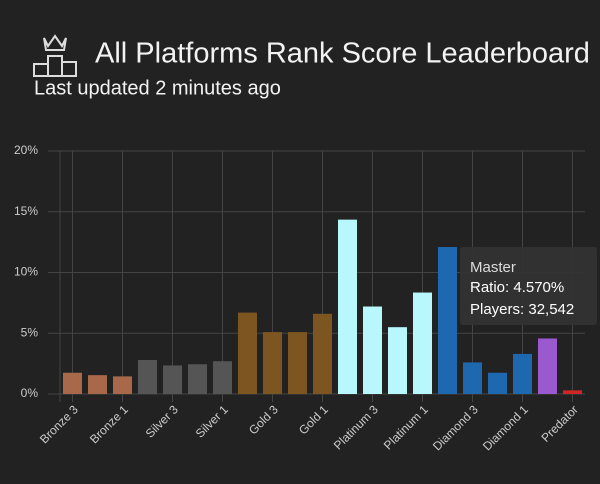 The image size is (600, 484). Describe the element at coordinates (26, 211) in the screenshot. I see `y-tick-label: 15%` at that location.